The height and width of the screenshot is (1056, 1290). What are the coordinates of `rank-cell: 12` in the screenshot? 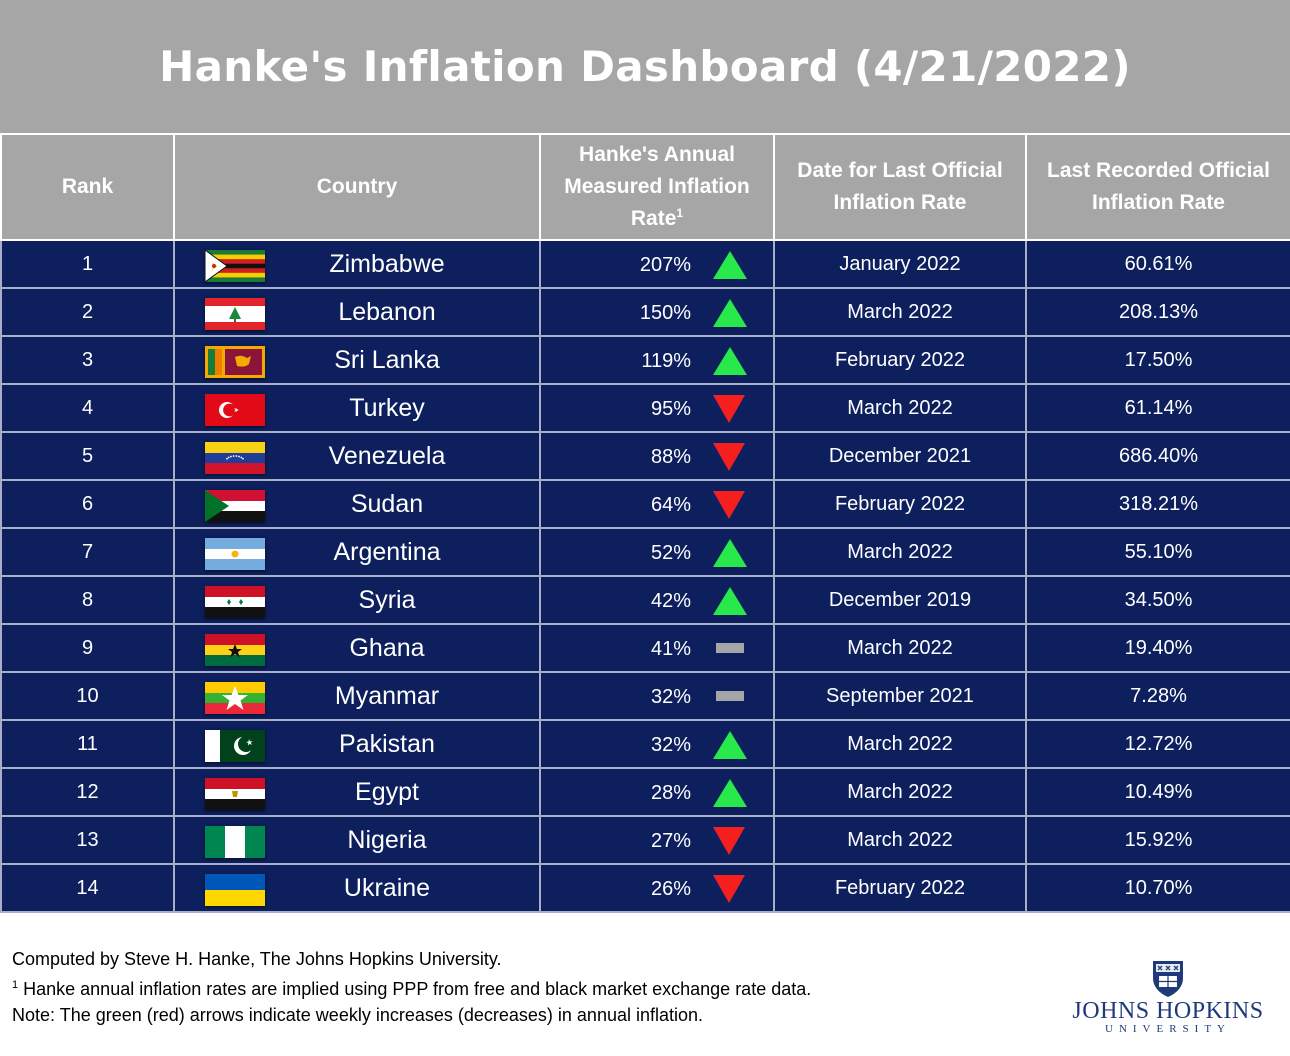 It's located at (87, 792).